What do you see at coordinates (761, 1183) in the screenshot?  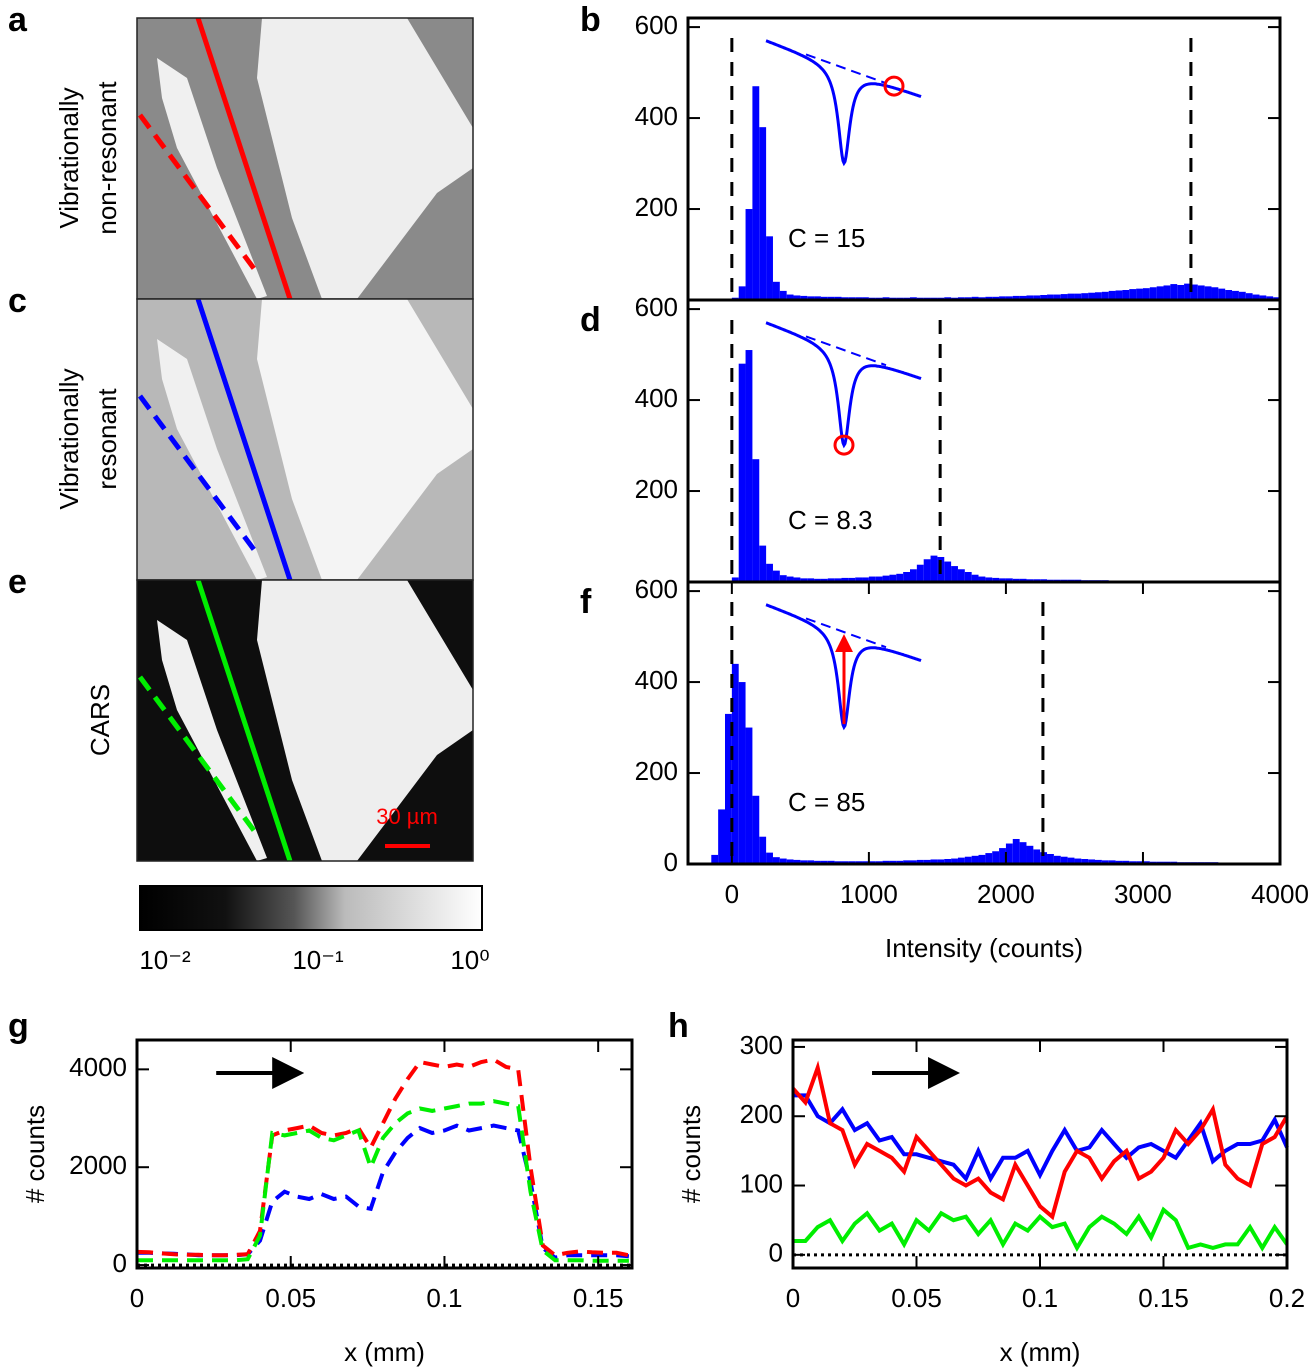 I see `y-tick-label: 100` at bounding box center [761, 1183].